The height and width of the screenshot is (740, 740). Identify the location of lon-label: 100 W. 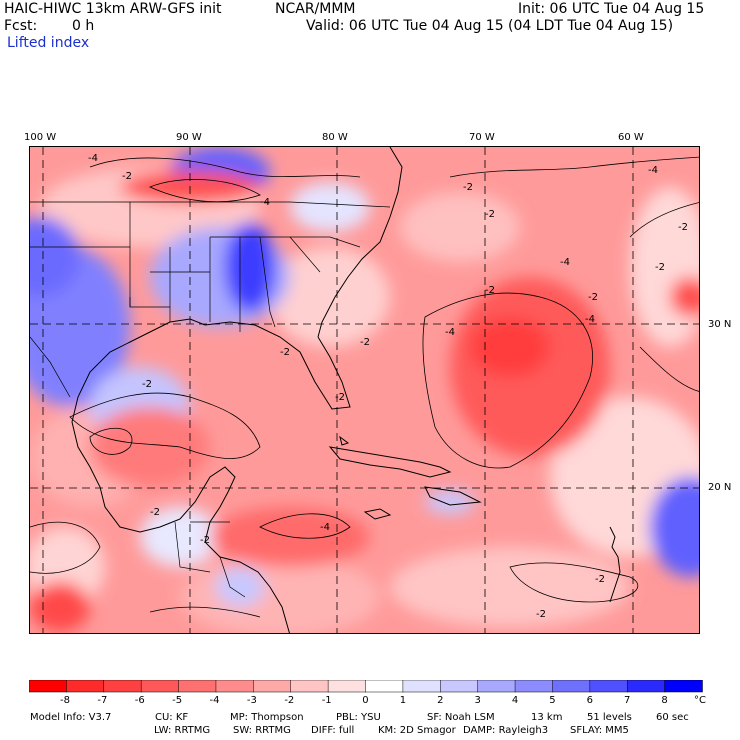
(40, 137).